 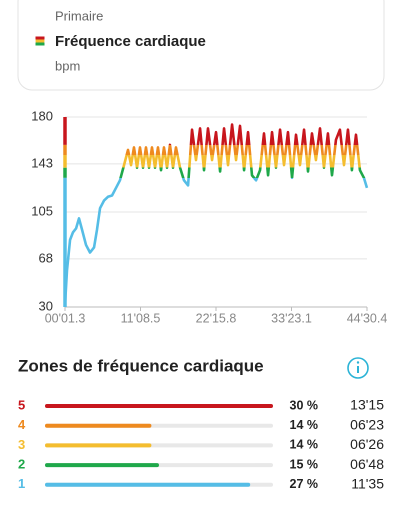 What do you see at coordinates (141, 365) in the screenshot?
I see `zones-title: Zones de fréquence cardiaque` at bounding box center [141, 365].